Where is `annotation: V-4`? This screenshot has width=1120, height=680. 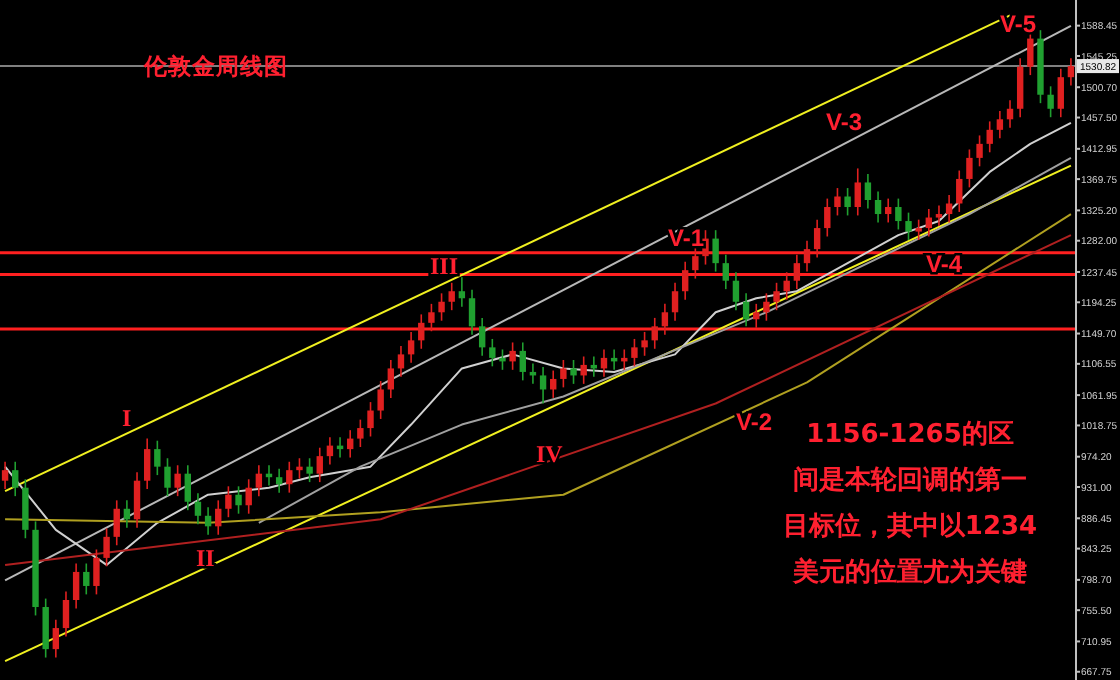
annotation: V-4 is located at coordinates (944, 264).